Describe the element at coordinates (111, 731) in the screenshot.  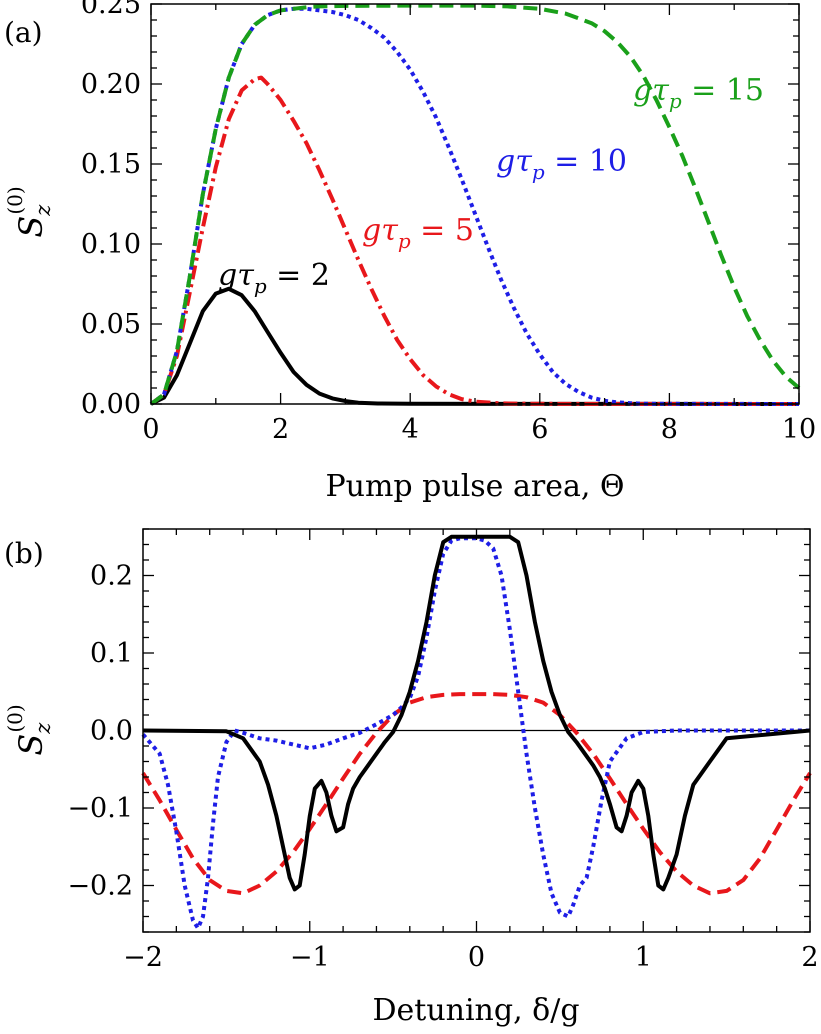
I see `panel-b-y-tick-label: 0.0` at that location.